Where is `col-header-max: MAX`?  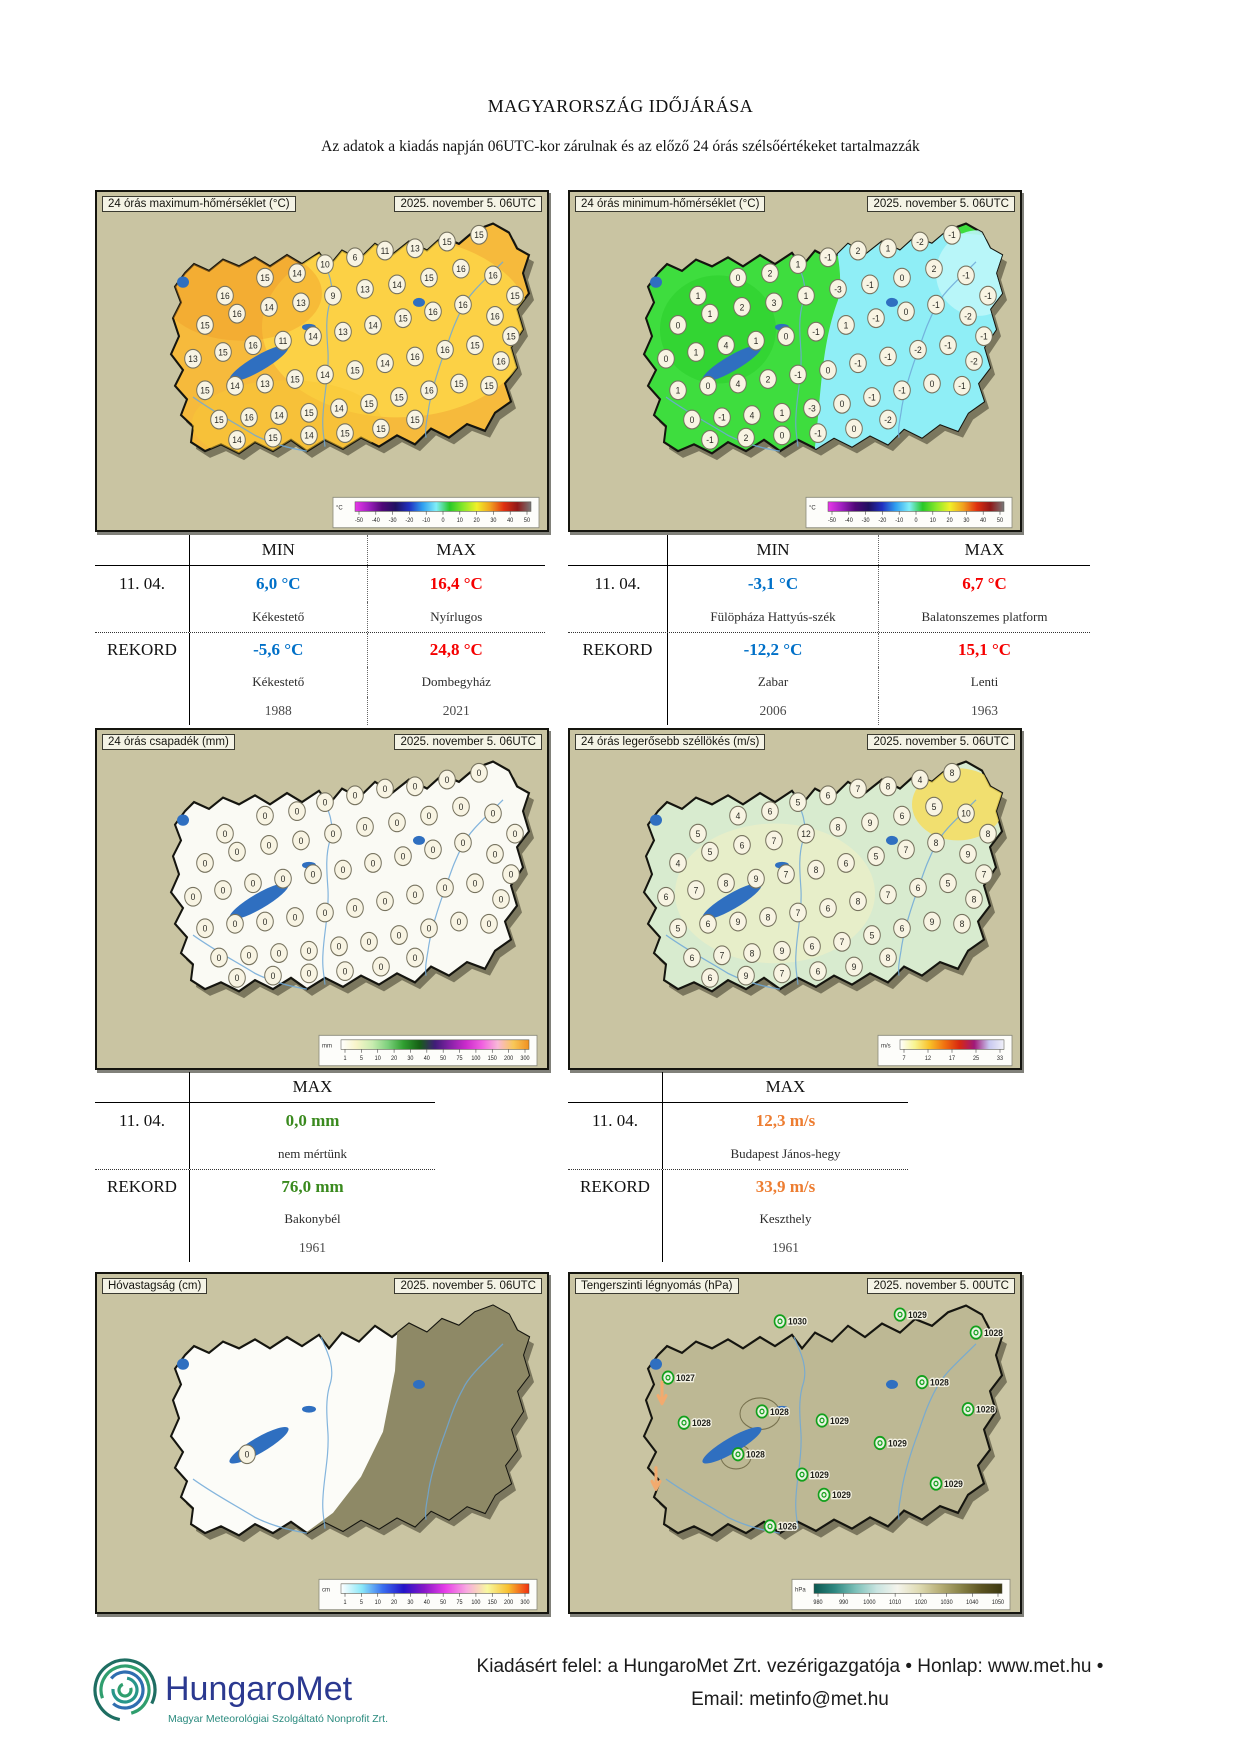
col-header-max: MAX is located at coordinates (785, 1086).